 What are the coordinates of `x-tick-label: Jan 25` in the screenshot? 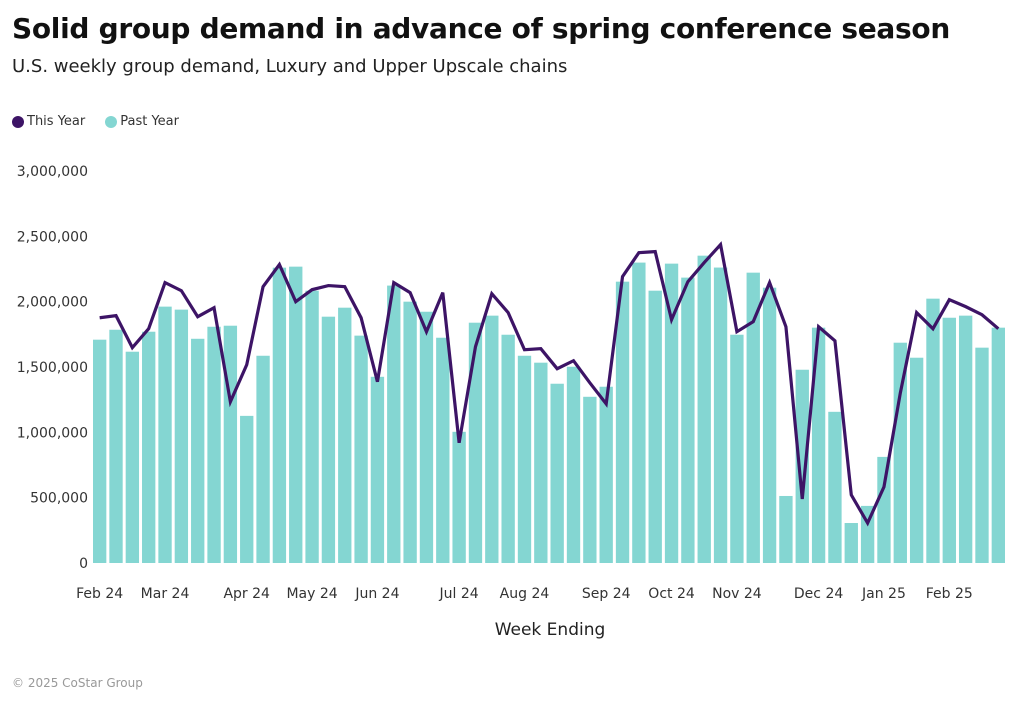 It's located at (883, 594).